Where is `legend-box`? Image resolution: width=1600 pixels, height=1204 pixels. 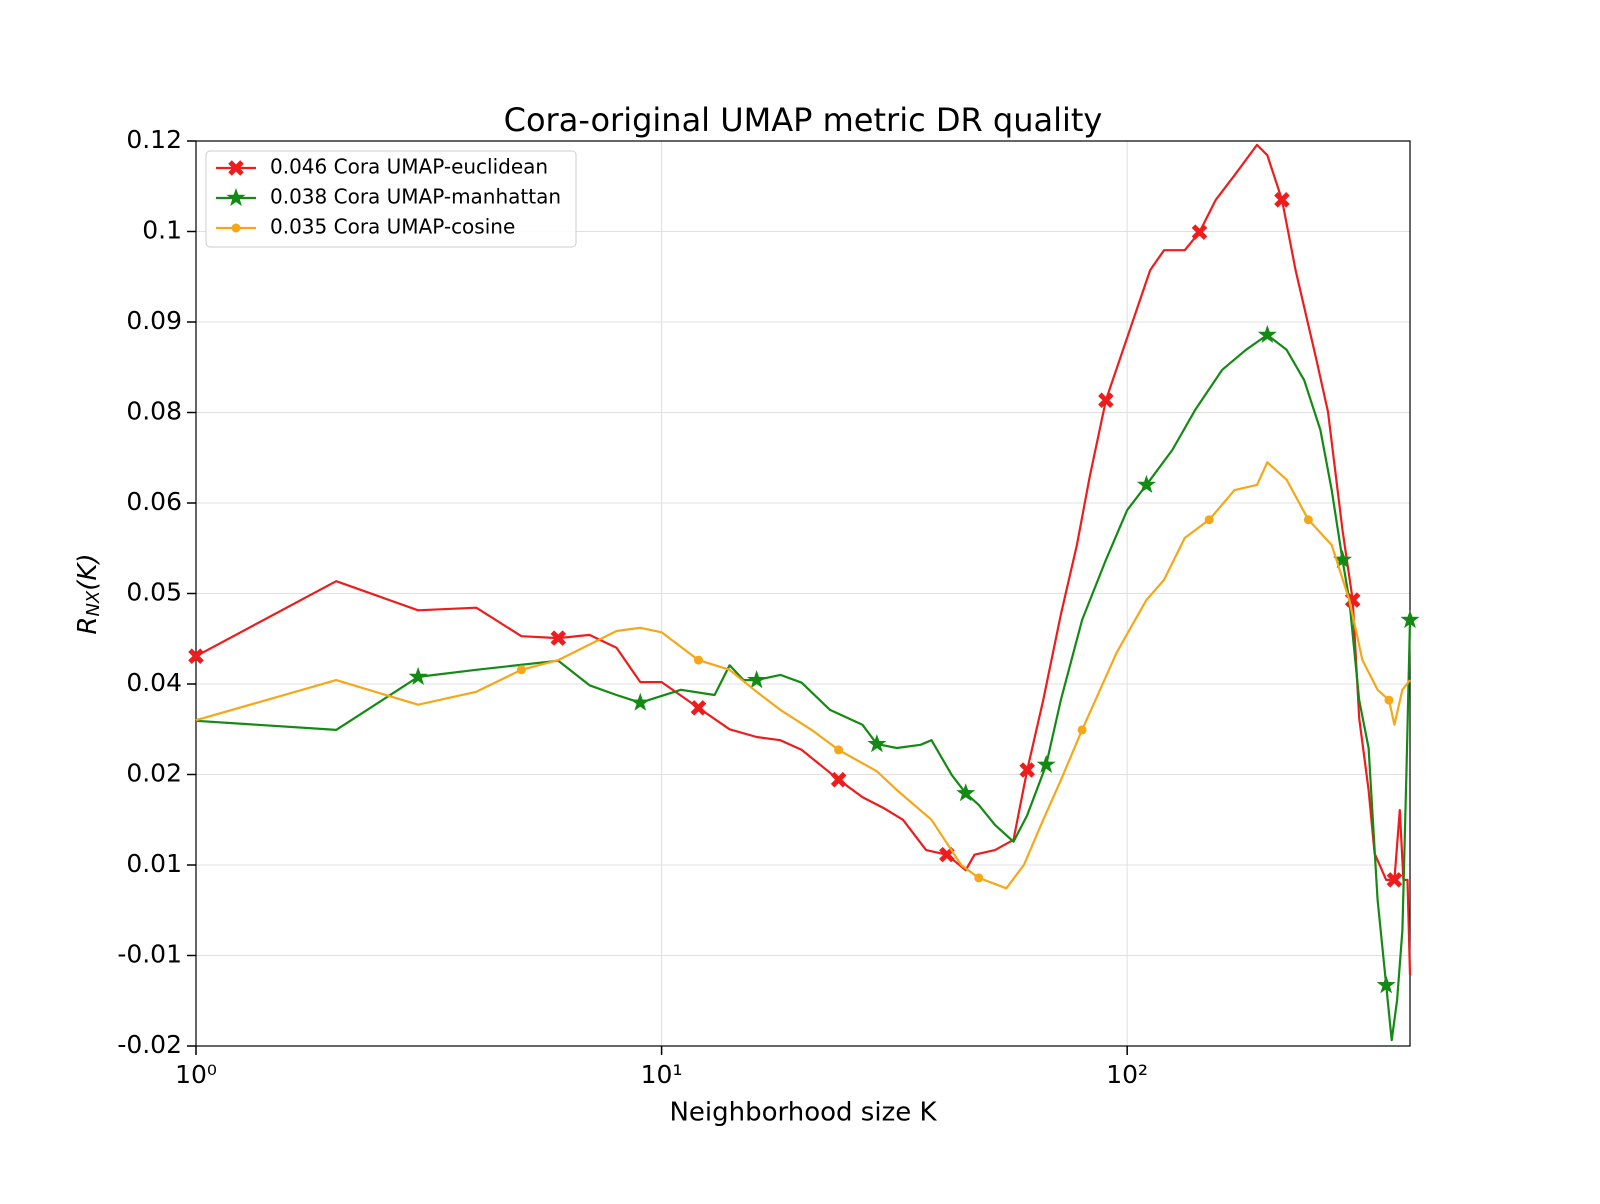
legend-box is located at coordinates (391, 199).